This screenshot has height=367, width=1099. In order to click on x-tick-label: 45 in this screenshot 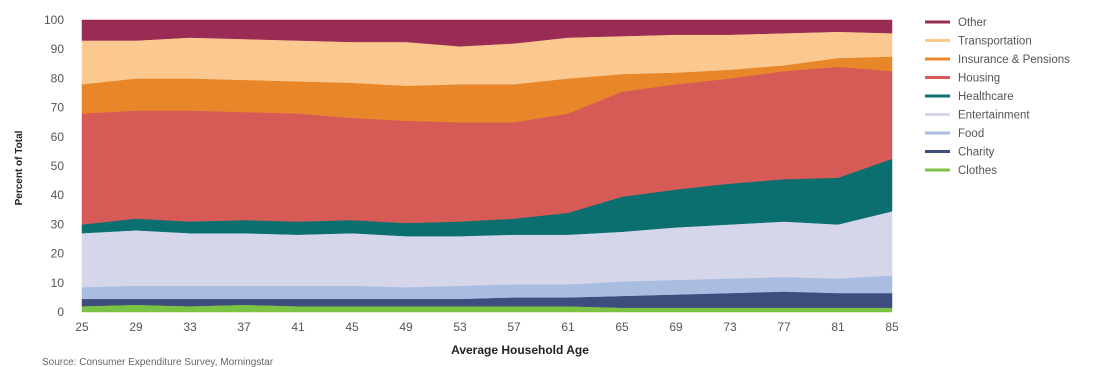, I will do `click(352, 327)`.